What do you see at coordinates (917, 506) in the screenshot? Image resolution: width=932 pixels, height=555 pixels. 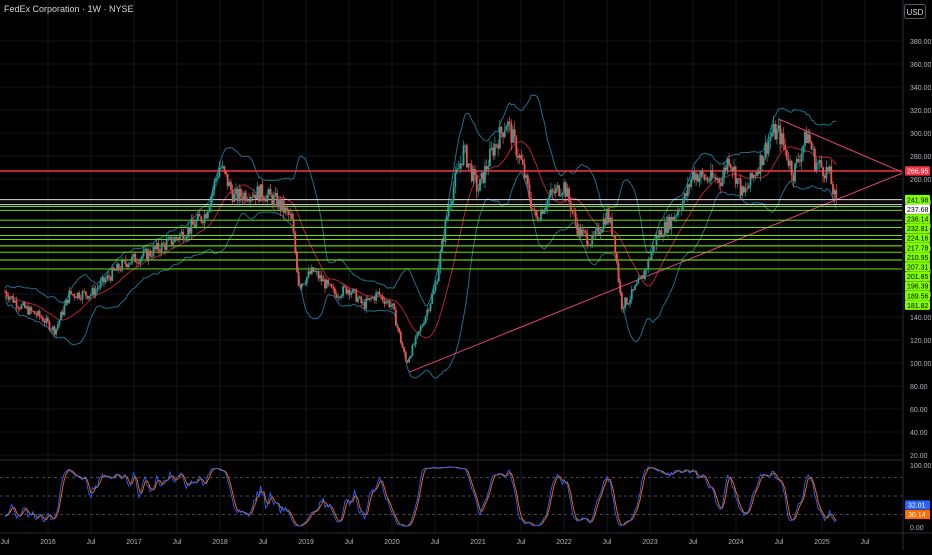 I see `stoch-value-label: 32.01` at bounding box center [917, 506].